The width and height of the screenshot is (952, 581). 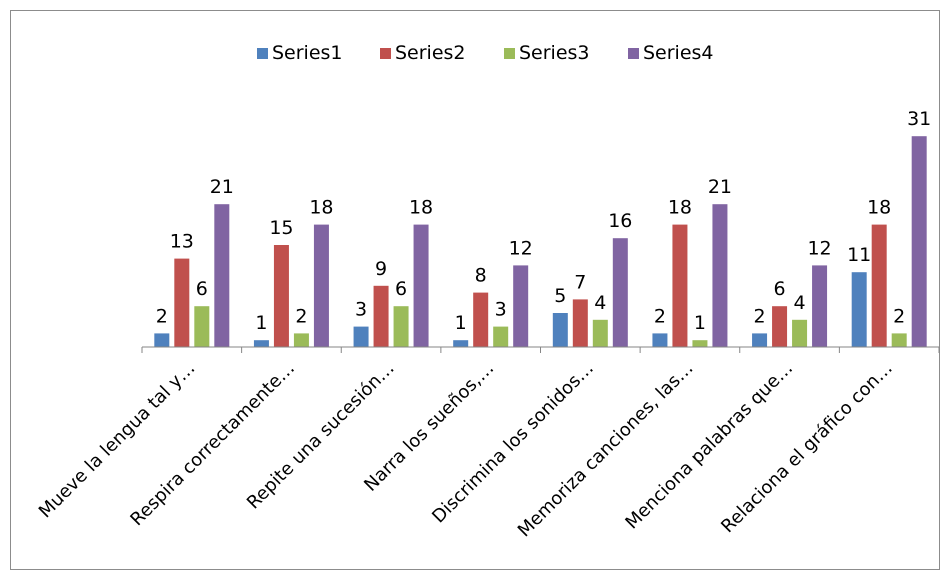 What do you see at coordinates (879, 208) in the screenshot?
I see `data-label-series2-8: 18` at bounding box center [879, 208].